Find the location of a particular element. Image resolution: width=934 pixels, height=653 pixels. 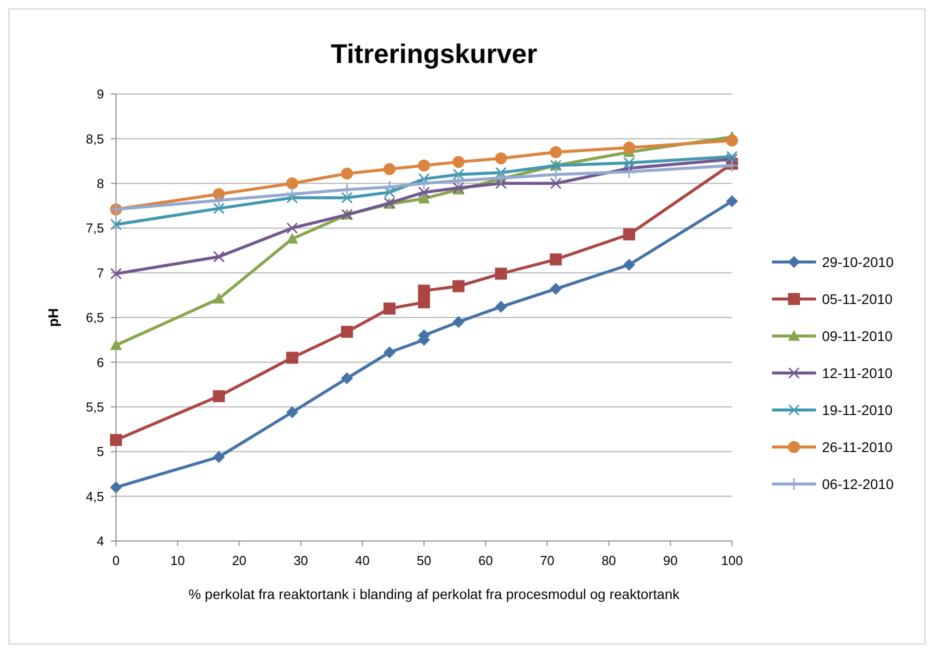

y-tick-label: 5,5 is located at coordinates (95, 406).